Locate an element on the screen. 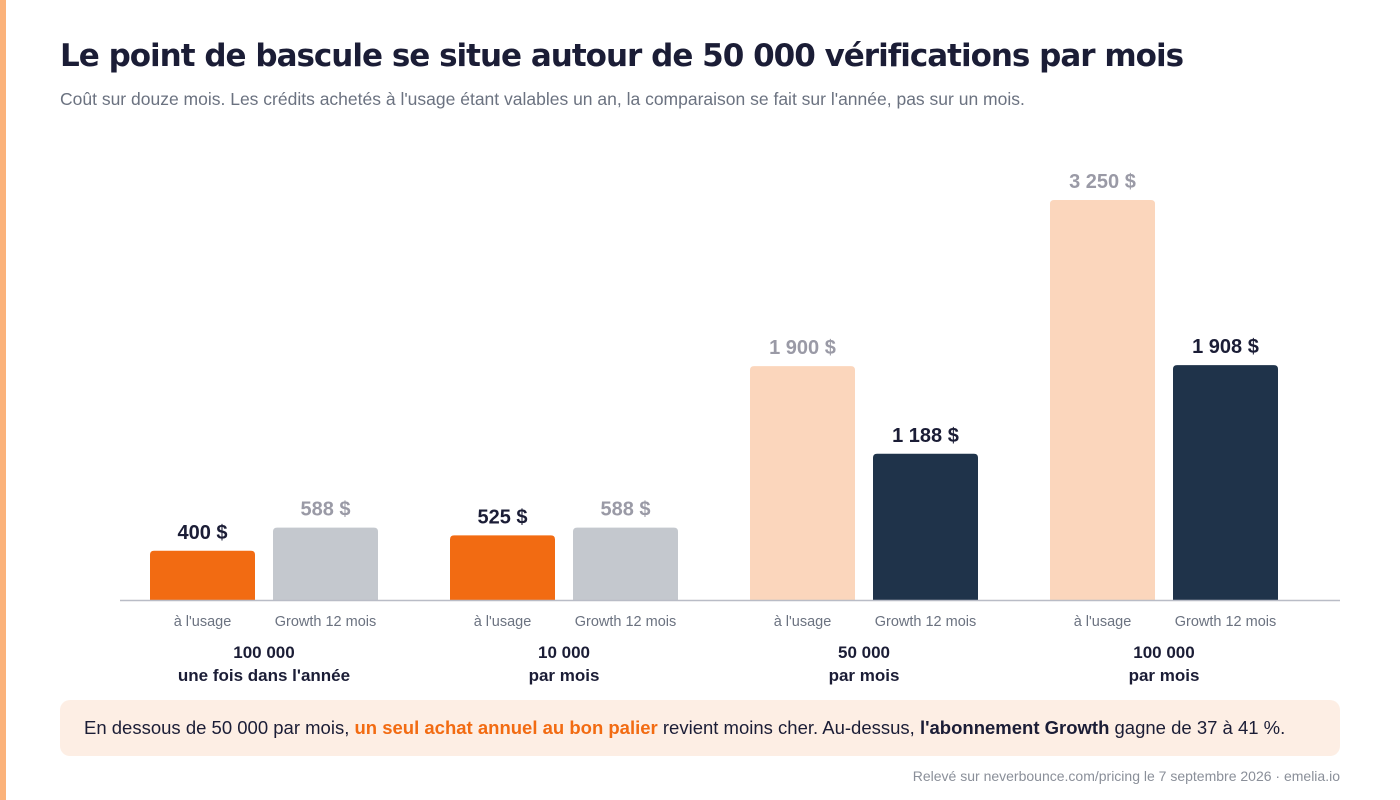 Image resolution: width=1400 pixels, height=800 pixels. group-label-line1-3: 50 000 is located at coordinates (864, 652).